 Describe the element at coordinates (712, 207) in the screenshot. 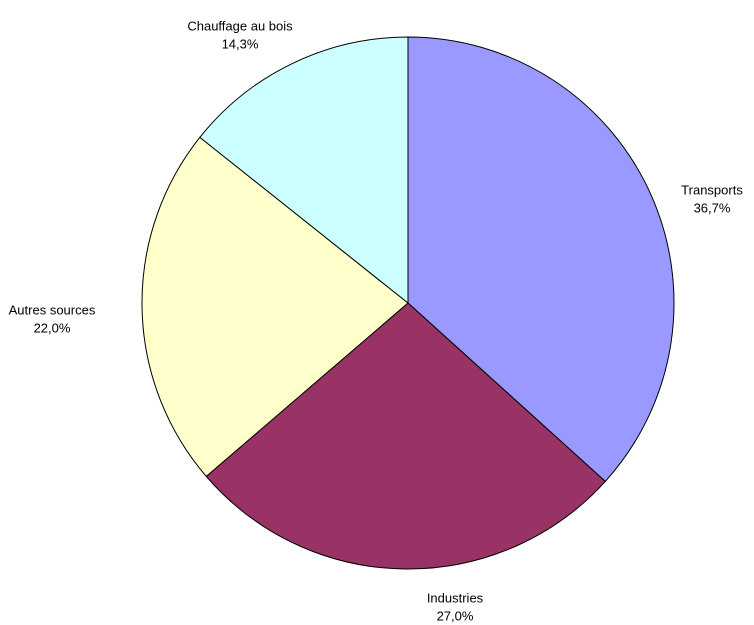

I see `value-label: 36,7%` at that location.